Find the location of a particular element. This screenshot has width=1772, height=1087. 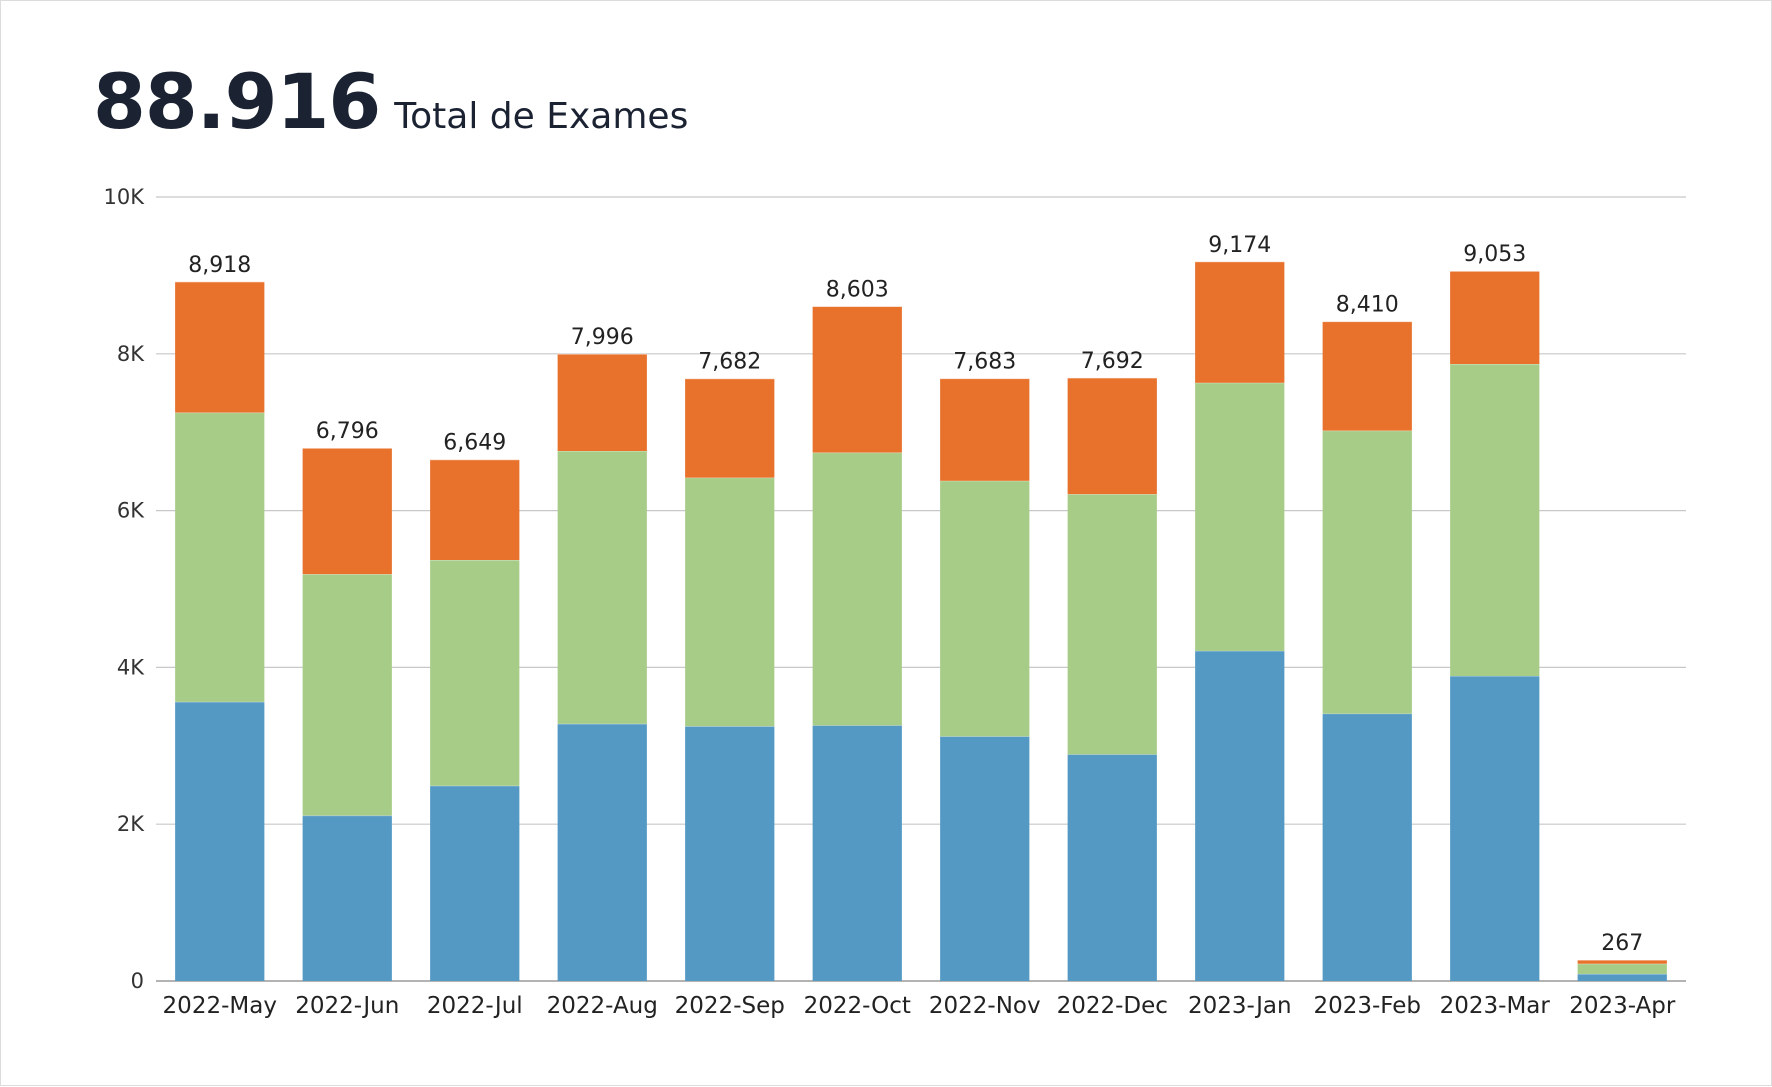

y-tick-label: 2K is located at coordinates (131, 824).